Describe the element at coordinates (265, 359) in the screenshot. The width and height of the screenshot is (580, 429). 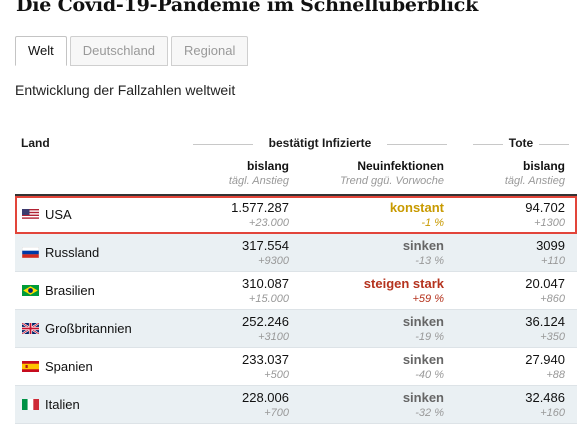
I see `cases-total: 233.037` at that location.